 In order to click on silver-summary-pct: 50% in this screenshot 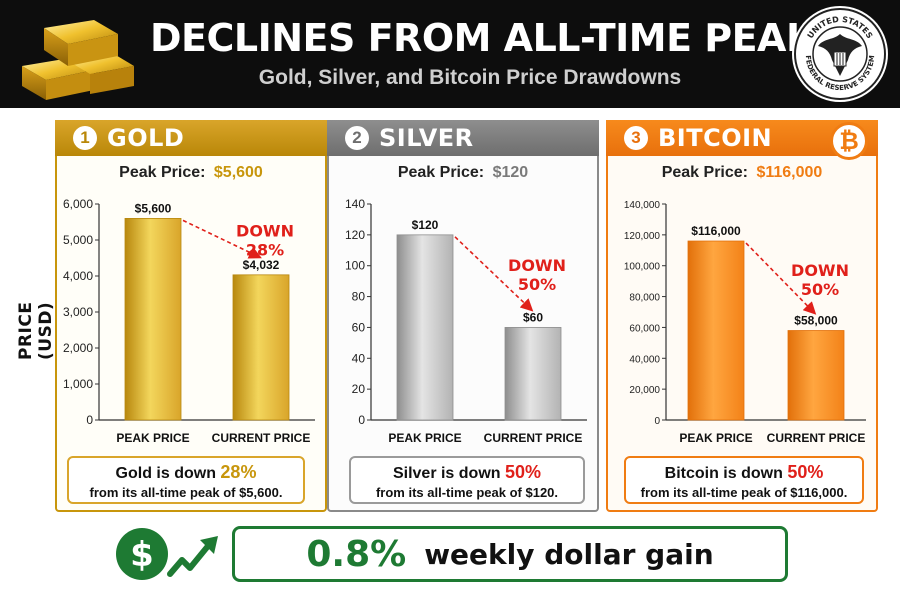, I will do `click(523, 472)`.